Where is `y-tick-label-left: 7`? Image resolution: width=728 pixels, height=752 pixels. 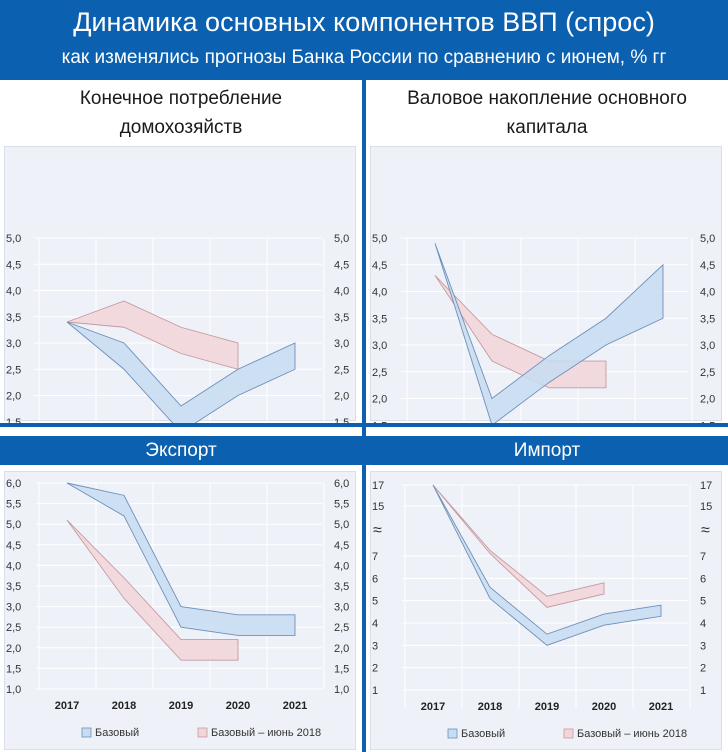 y-tick-label-left: 7 is located at coordinates (375, 557).